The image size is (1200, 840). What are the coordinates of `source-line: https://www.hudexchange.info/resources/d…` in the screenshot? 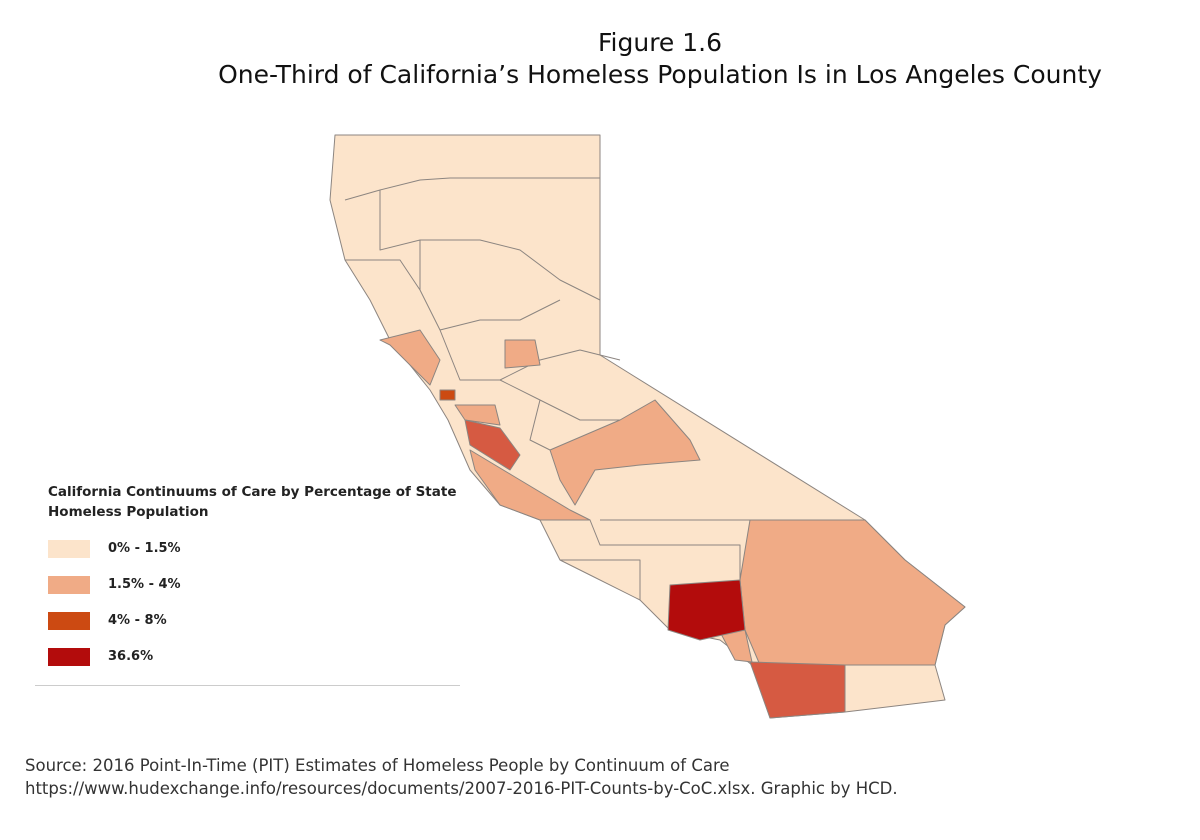 It's located at (461, 788).